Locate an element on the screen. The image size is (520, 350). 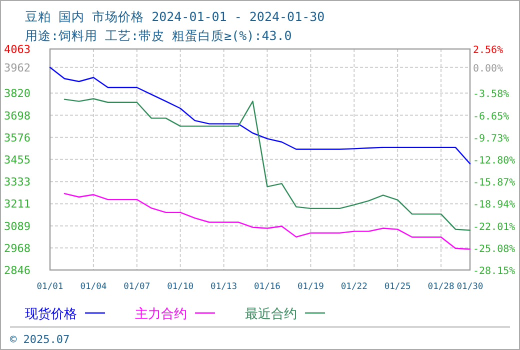
y2-tick-label: -12.80% is located at coordinates (494, 161).